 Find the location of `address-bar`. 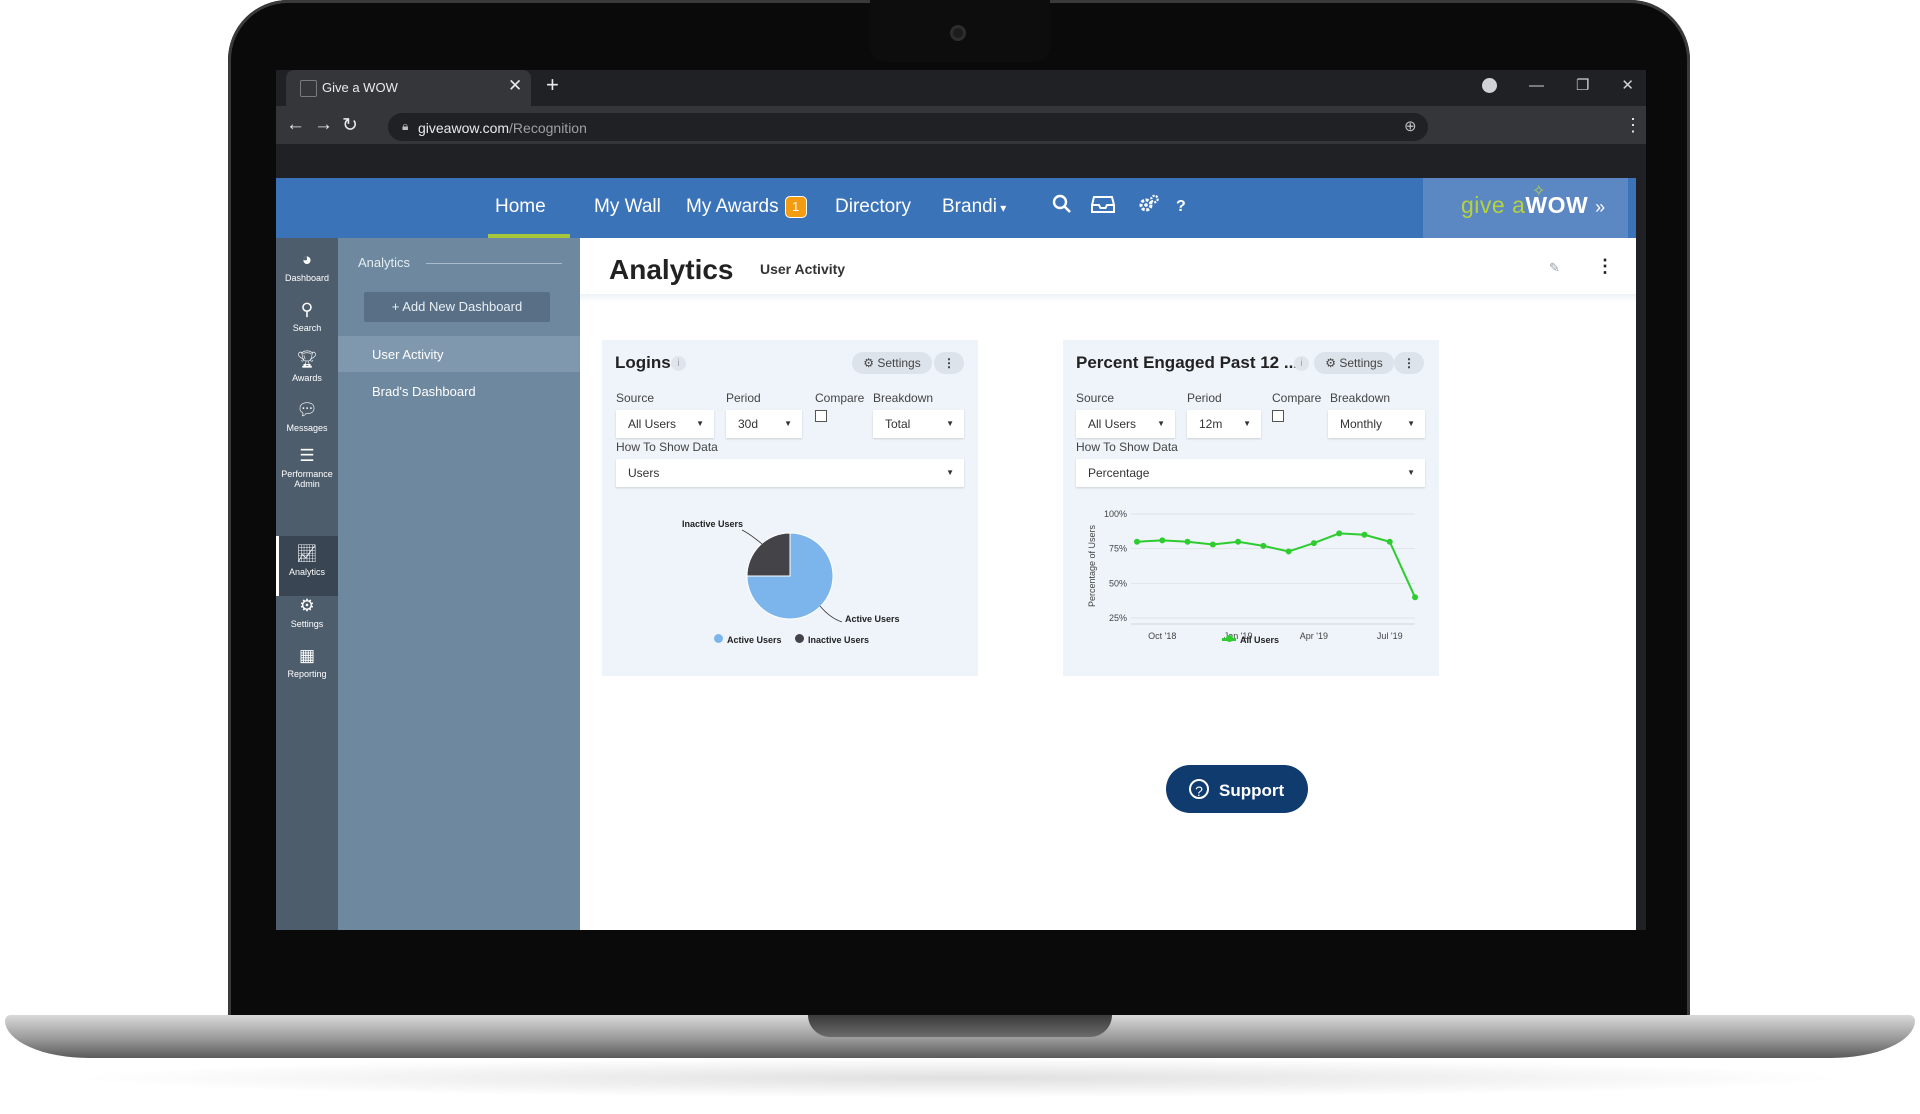

address-bar is located at coordinates (908, 127).